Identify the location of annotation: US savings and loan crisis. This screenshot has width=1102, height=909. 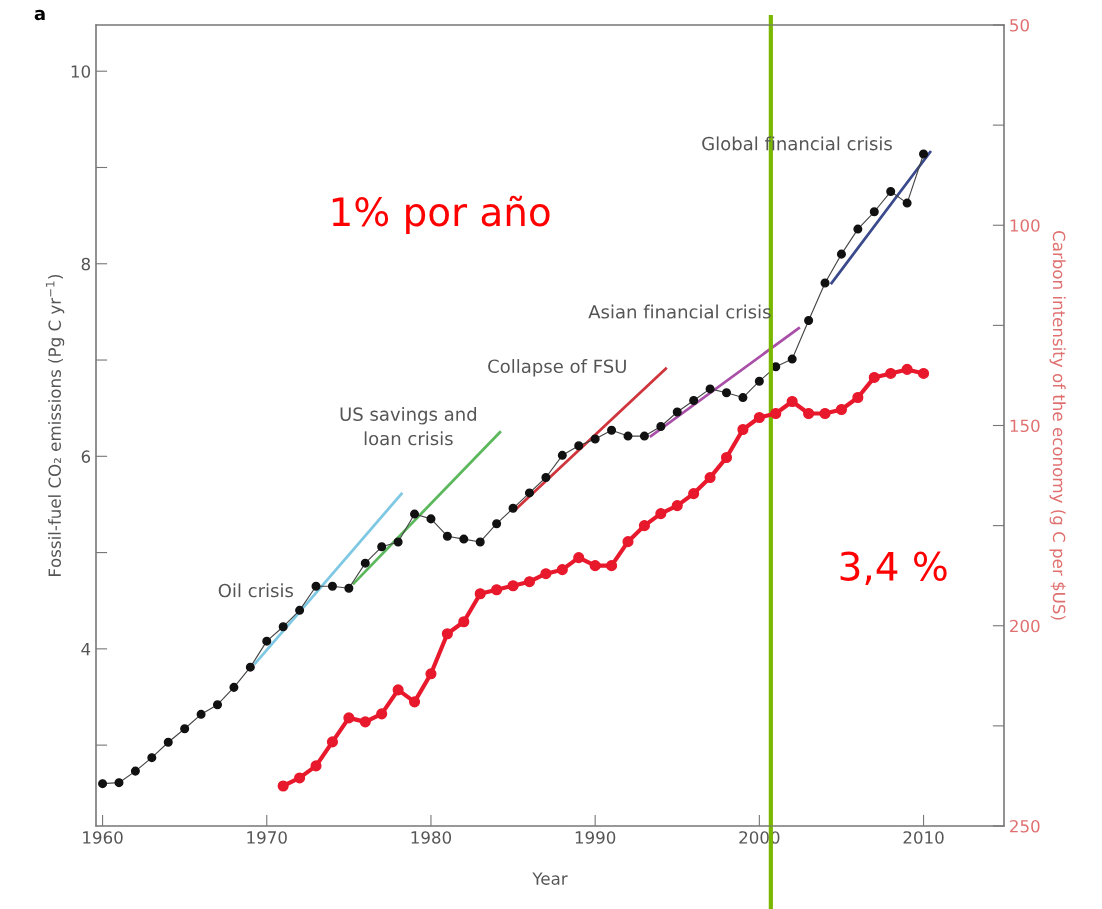
(408, 426).